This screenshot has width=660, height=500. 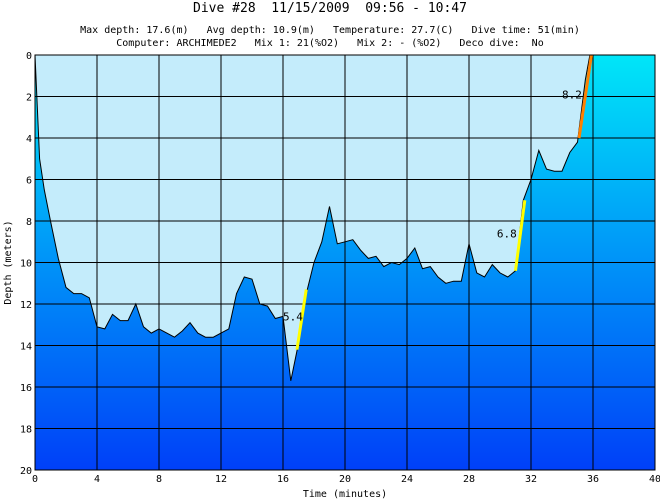 What do you see at coordinates (283, 479) in the screenshot?
I see `x-tick-label-4: 16` at bounding box center [283, 479].